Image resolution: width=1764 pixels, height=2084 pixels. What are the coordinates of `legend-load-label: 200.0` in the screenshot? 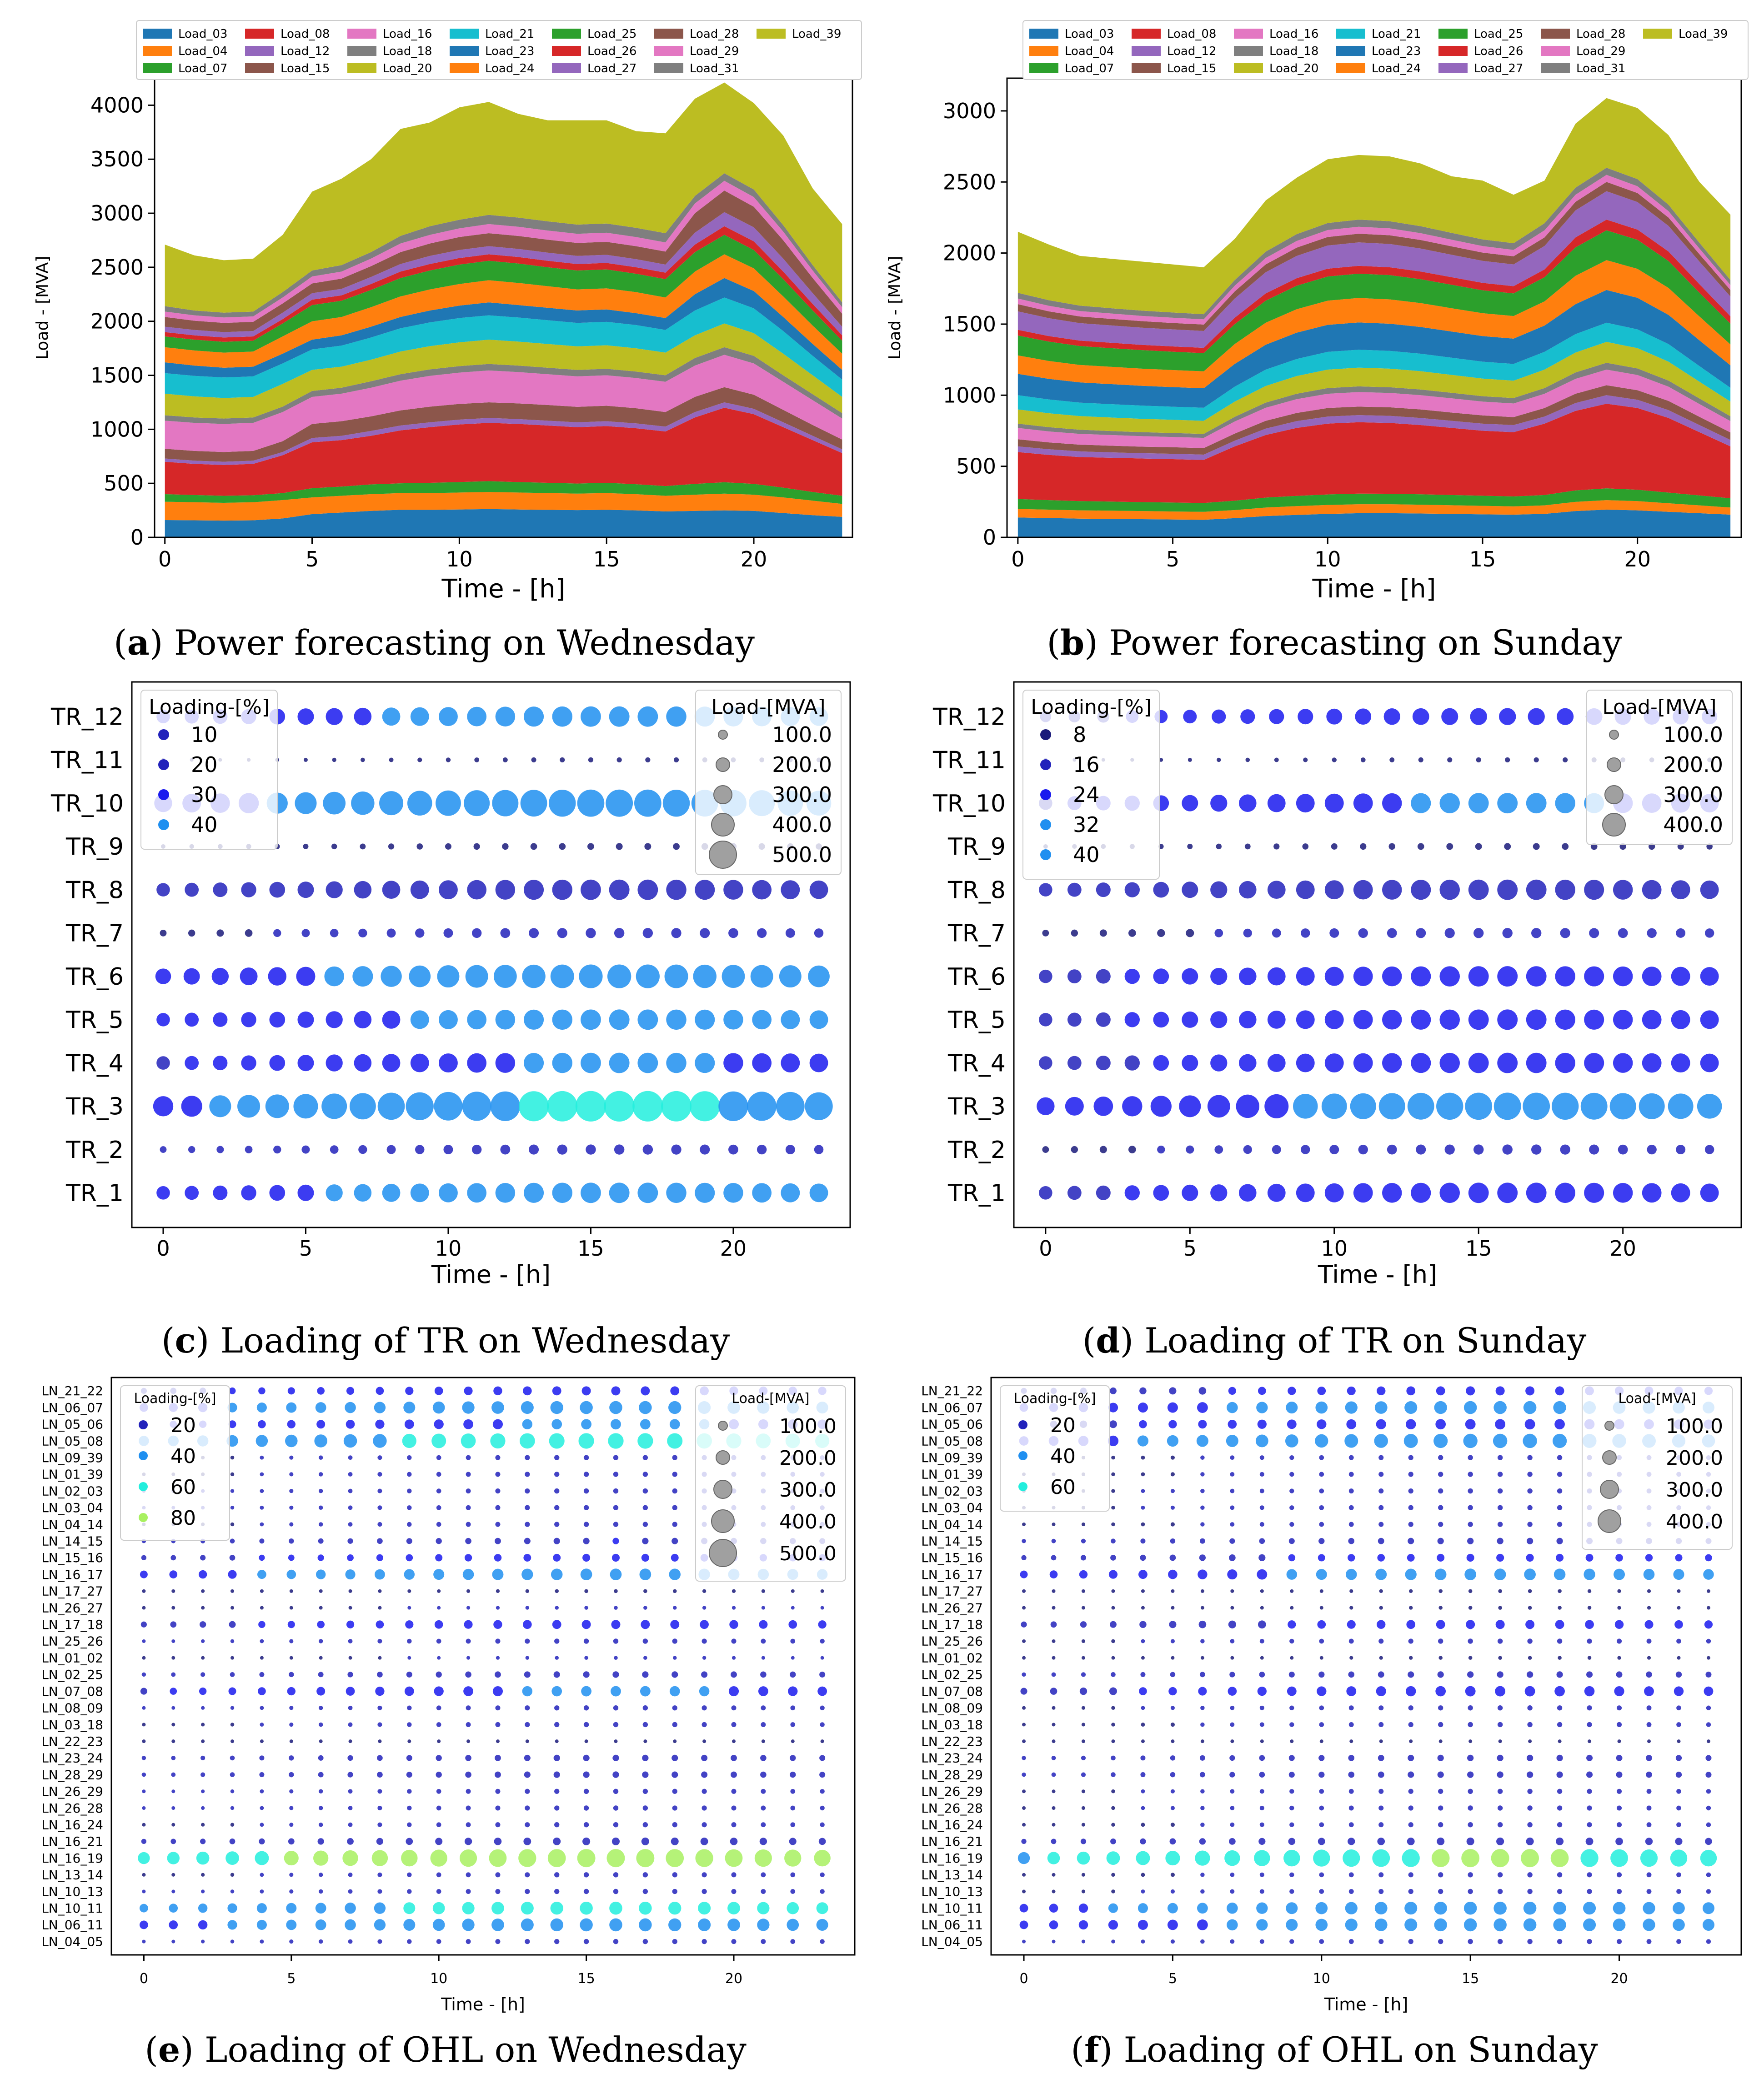 It's located at (808, 1458).